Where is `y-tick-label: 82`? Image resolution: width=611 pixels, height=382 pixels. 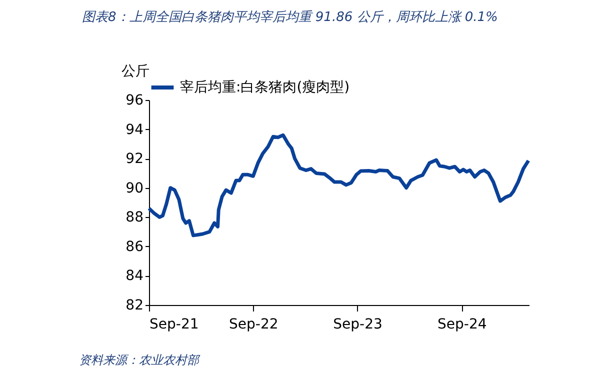 y-tick-label: 82 is located at coordinates (135, 306).